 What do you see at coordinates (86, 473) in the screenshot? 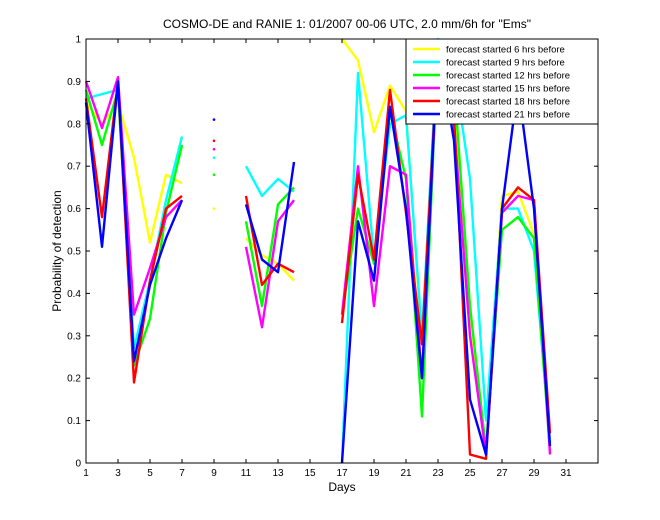
I see `x-tick-label: 1` at bounding box center [86, 473].